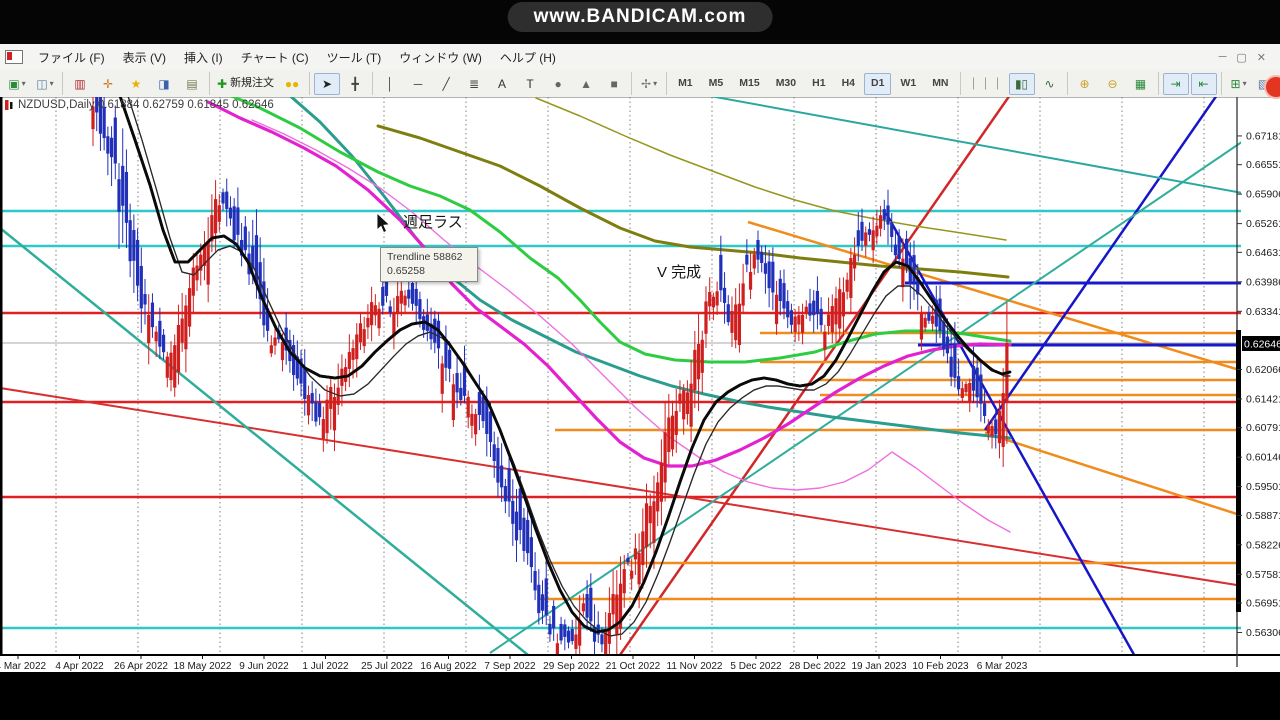 The height and width of the screenshot is (720, 1280). I want to click on text-label-button: T, so click(530, 84).